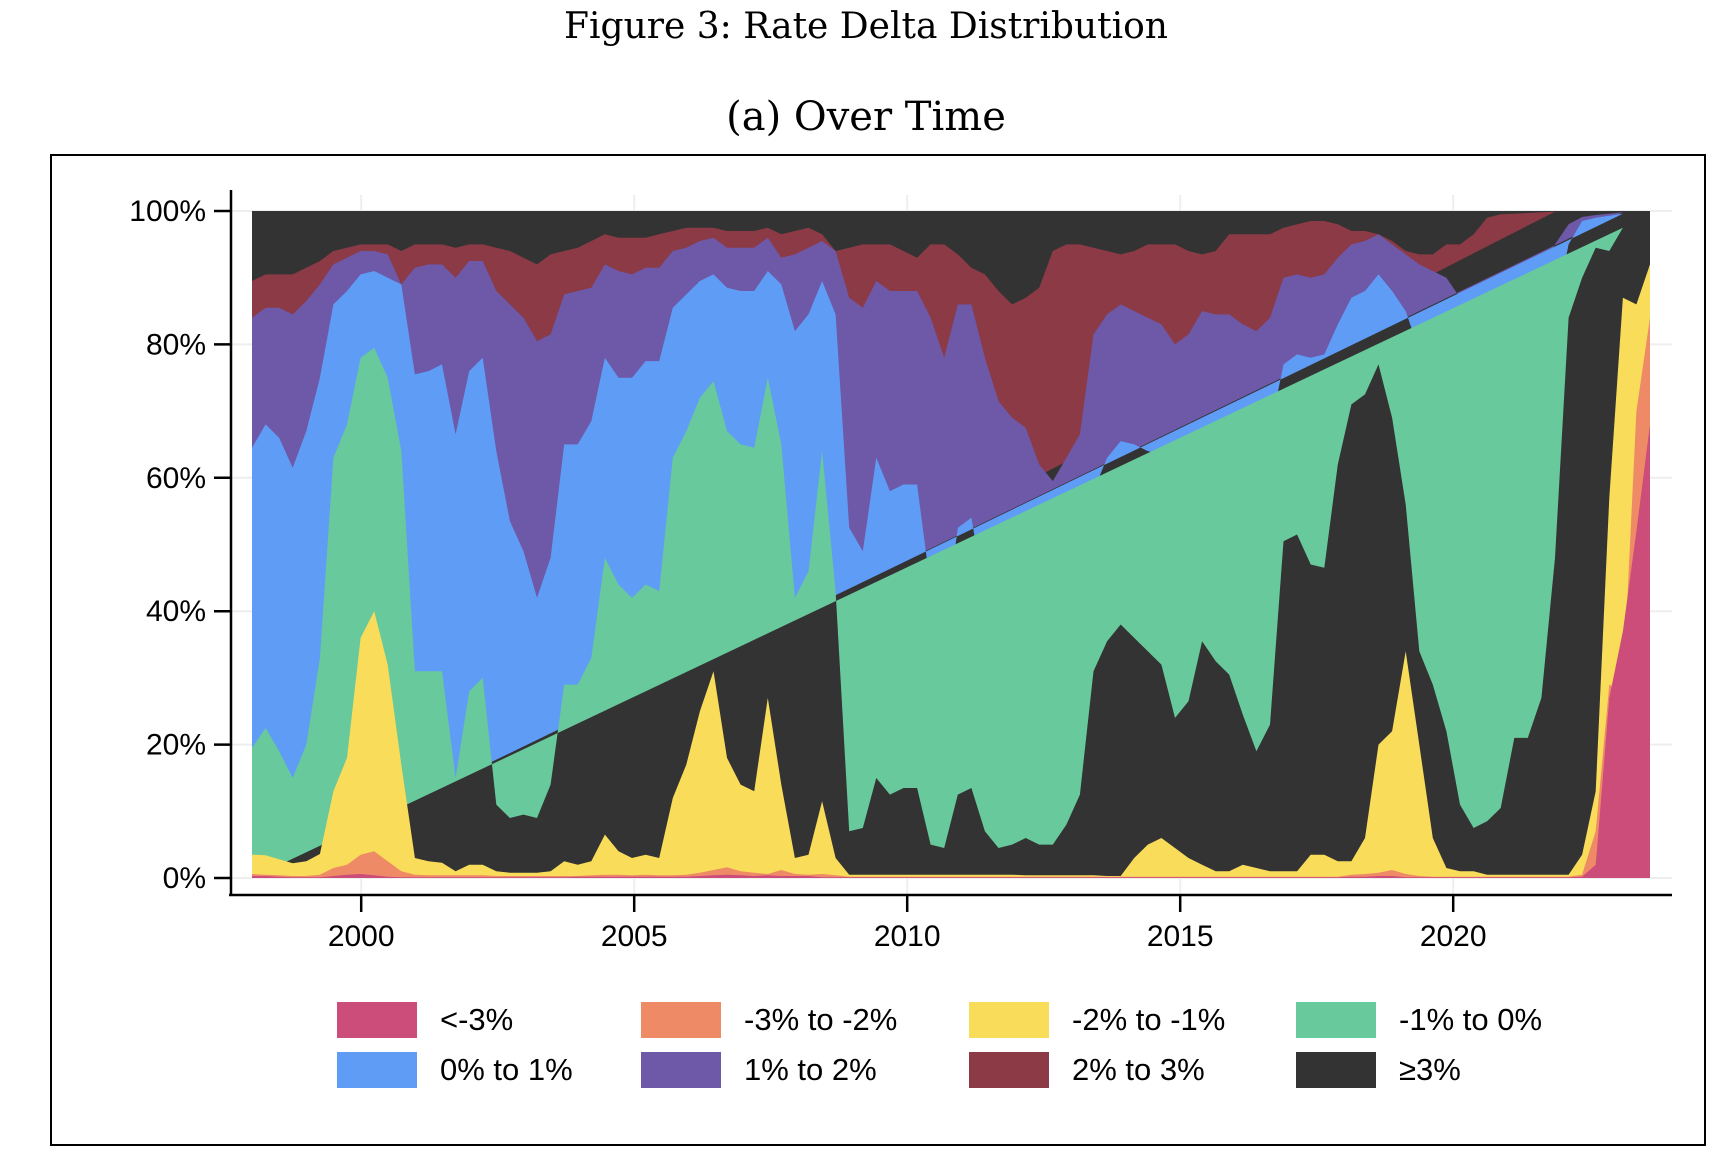 This screenshot has height=1170, width=1732. Describe the element at coordinates (820, 1019) in the screenshot. I see `legend-label: -3% to -2%` at that location.